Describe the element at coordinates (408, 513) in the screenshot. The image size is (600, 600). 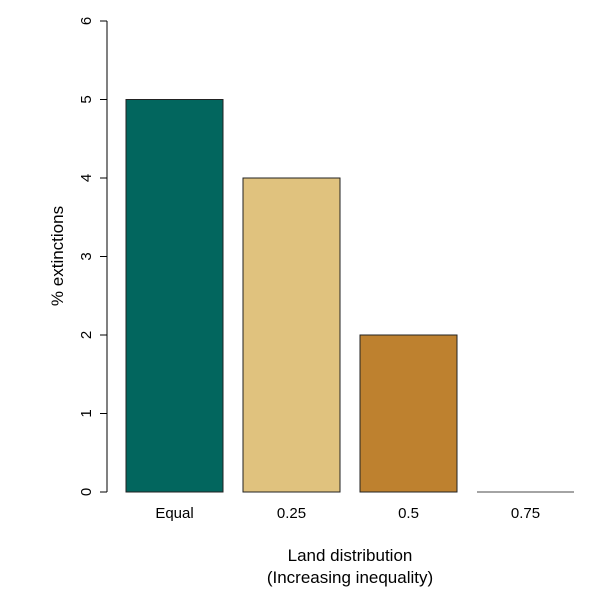
I see `x-tick-label-2: 0.5` at that location.